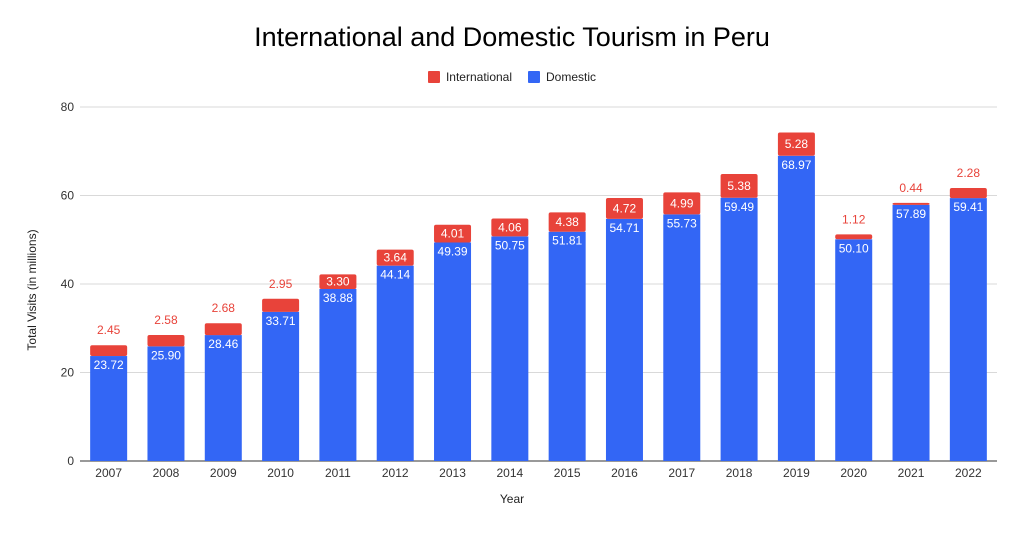 The height and width of the screenshot is (533, 1024). What do you see at coordinates (68, 196) in the screenshot?
I see `y-tick-label: 60` at bounding box center [68, 196].